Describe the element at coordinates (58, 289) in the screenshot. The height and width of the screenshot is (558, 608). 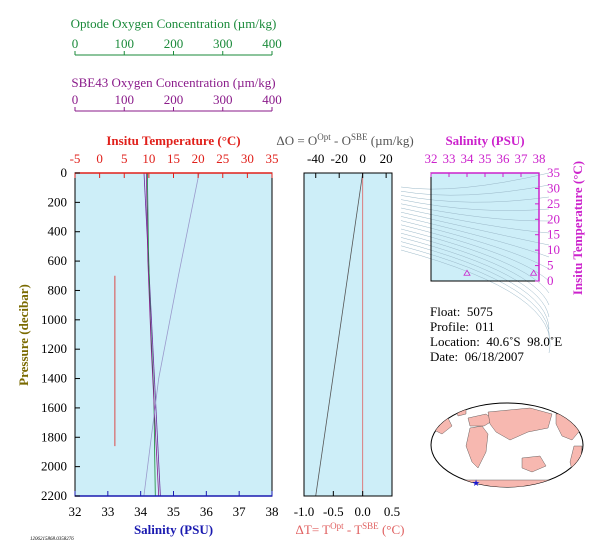
I see `pressure-tick-label: 800` at that location.